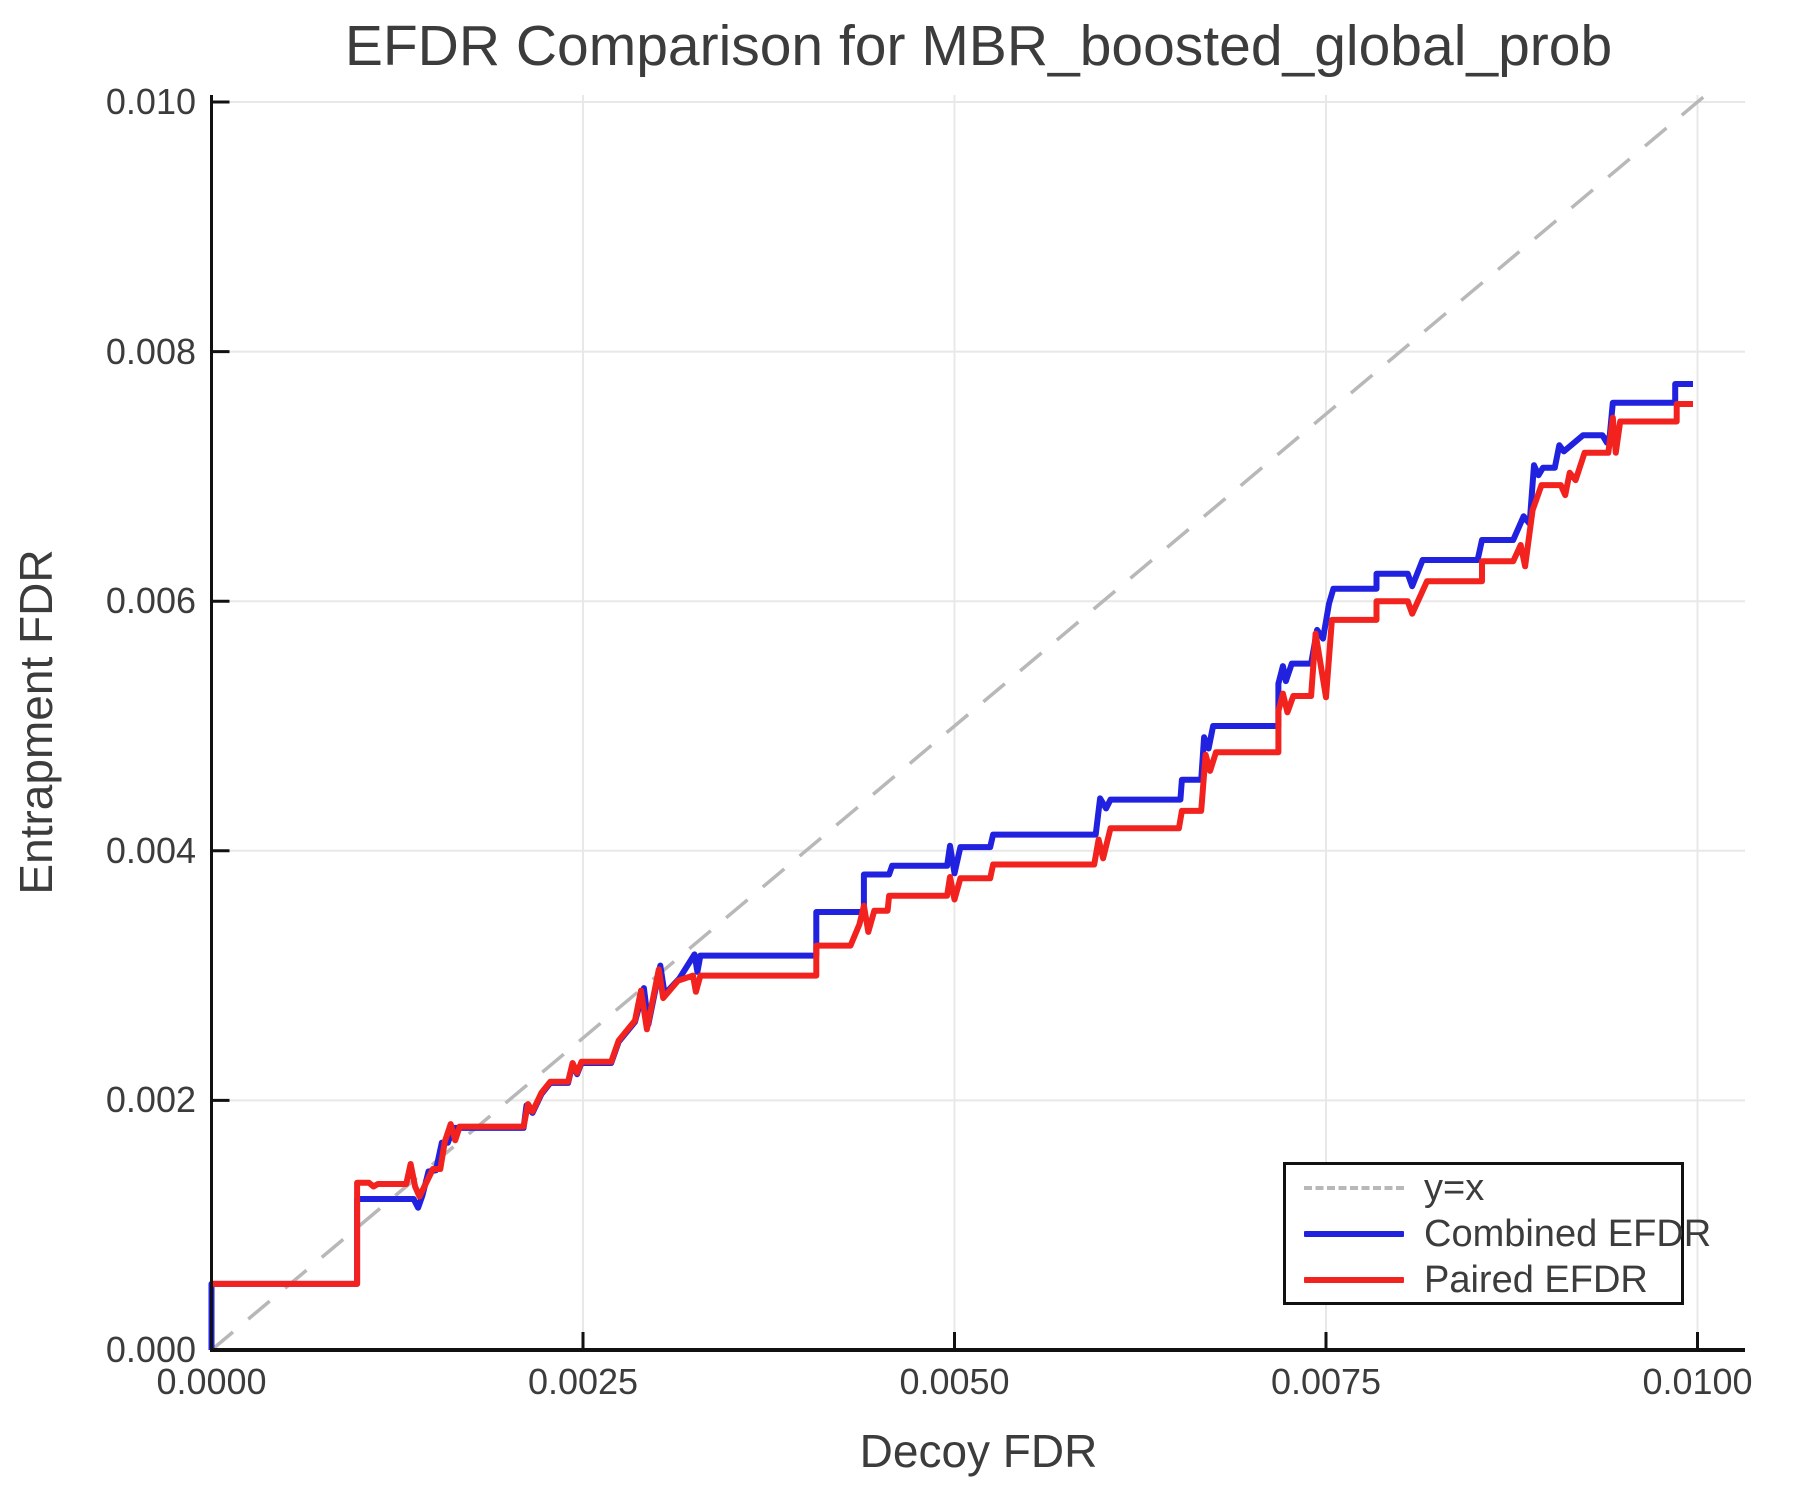 Image resolution: width=1800 pixels, height=1500 pixels. What do you see at coordinates (1326, 1381) in the screenshot?
I see `x-tick-label-0.0075: 0.0075` at bounding box center [1326, 1381].